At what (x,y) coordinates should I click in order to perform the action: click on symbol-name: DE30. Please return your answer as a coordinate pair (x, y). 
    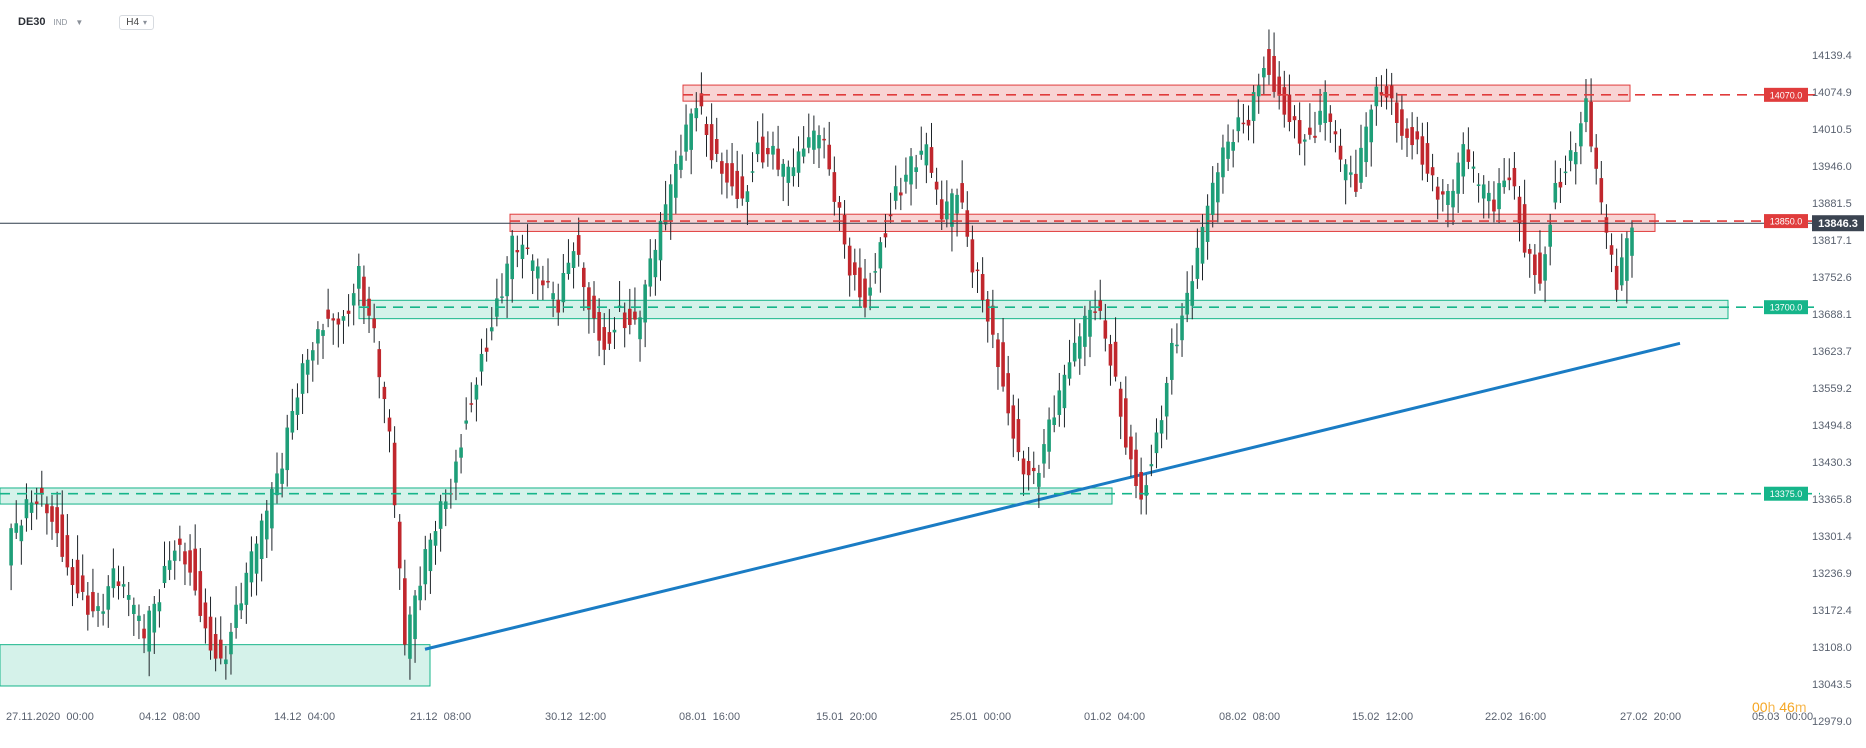
    Looking at the image, I should click on (32, 22).